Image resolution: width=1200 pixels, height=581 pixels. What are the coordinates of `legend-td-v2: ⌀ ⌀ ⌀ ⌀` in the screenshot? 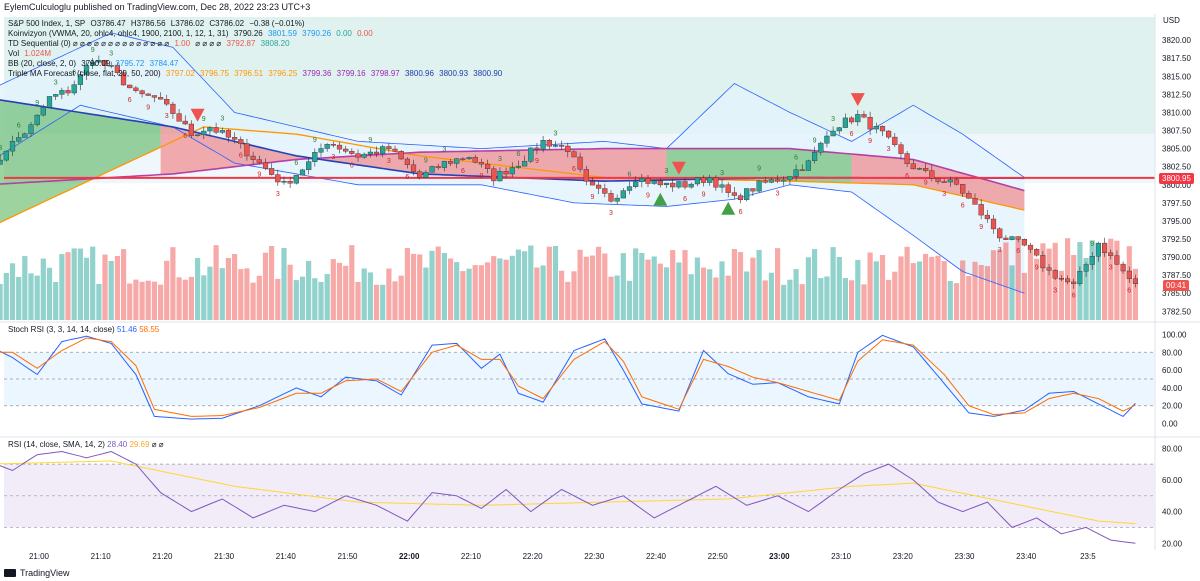 It's located at (208, 43).